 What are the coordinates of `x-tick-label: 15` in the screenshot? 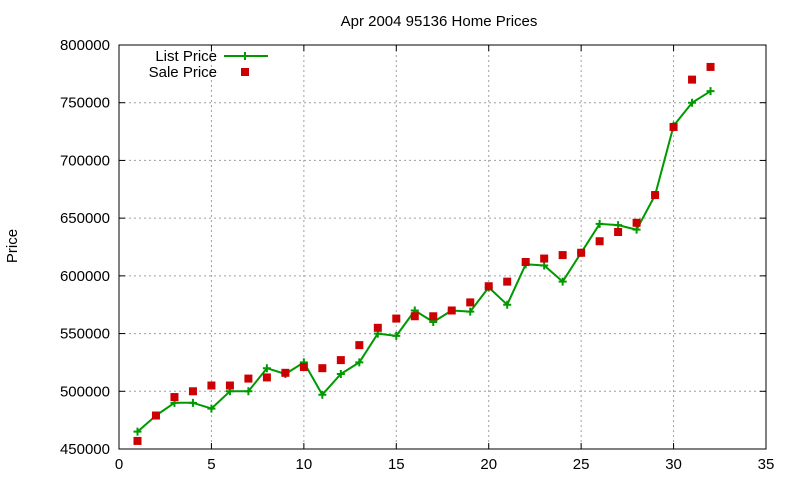 It's located at (396, 464).